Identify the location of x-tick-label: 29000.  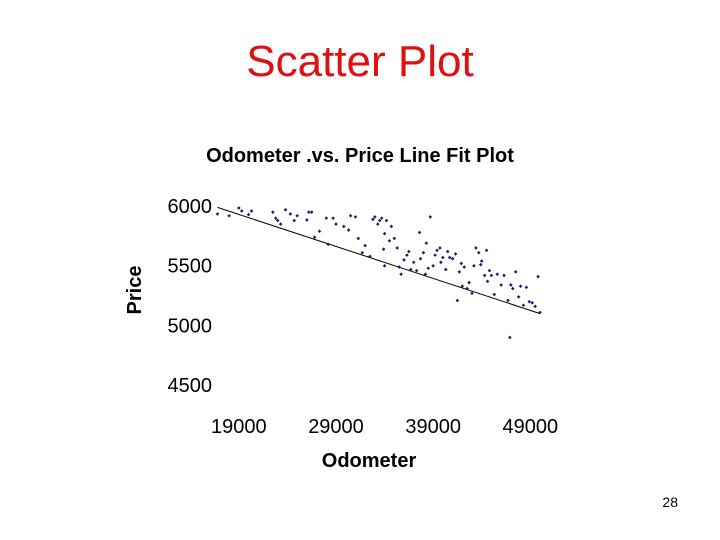
(336, 427).